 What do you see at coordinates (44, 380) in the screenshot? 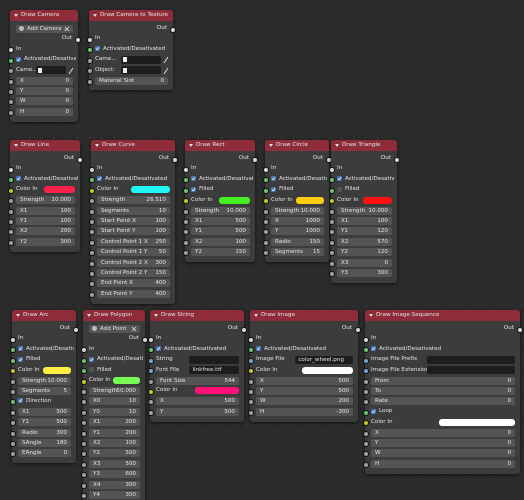
I see `number-field: Strength 10.000` at bounding box center [44, 380].